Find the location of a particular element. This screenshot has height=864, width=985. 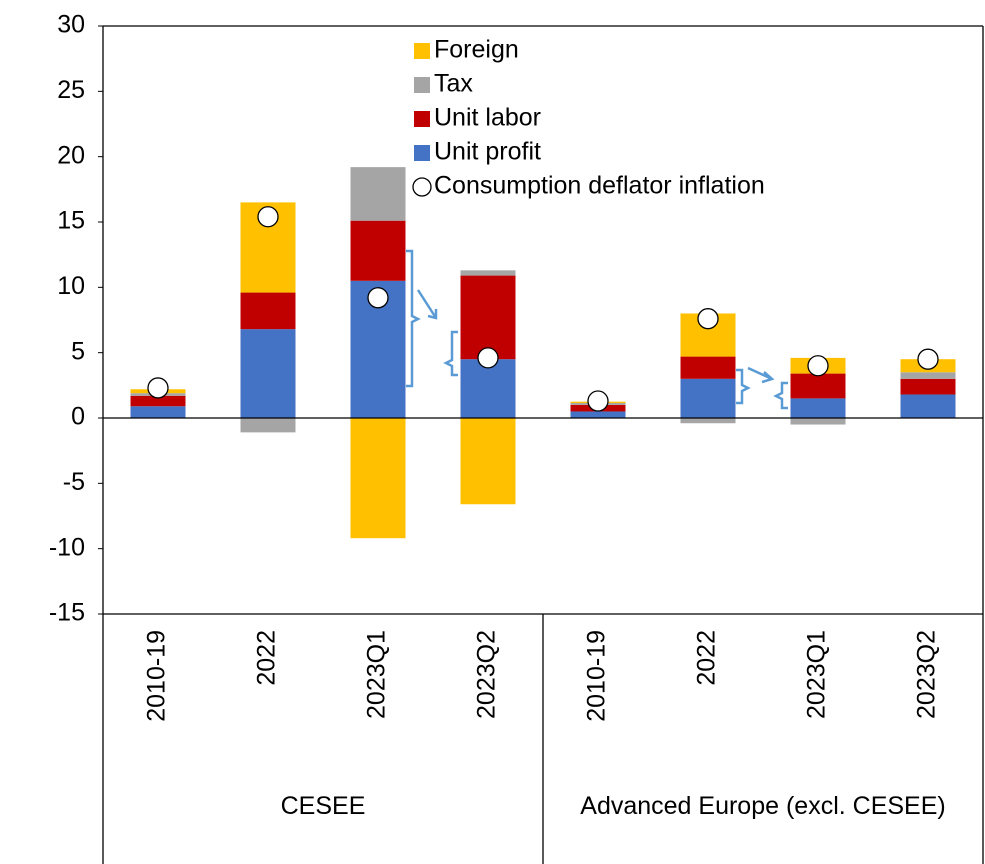

group-label: CESEE is located at coordinates (323, 806).